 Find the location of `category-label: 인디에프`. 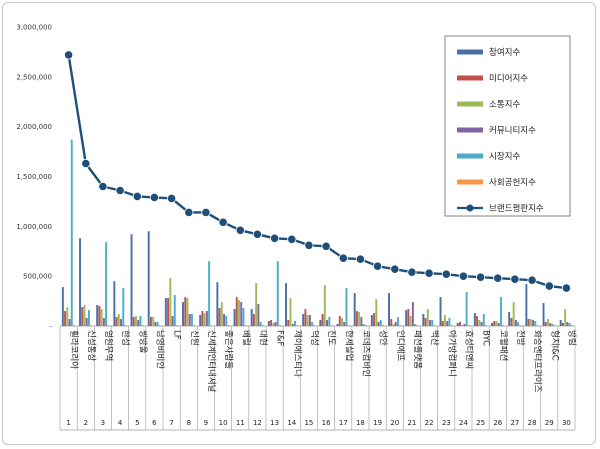

category-label: 인디에프 is located at coordinates (400, 345).